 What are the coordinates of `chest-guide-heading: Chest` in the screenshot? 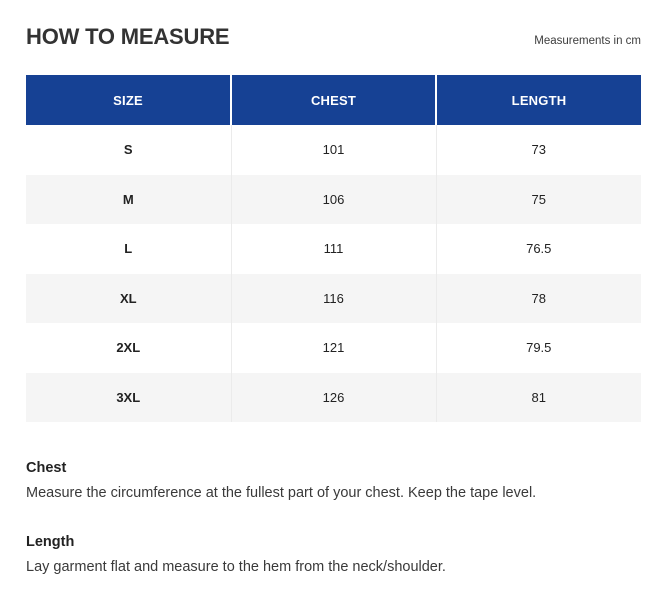 It's located at (46, 468).